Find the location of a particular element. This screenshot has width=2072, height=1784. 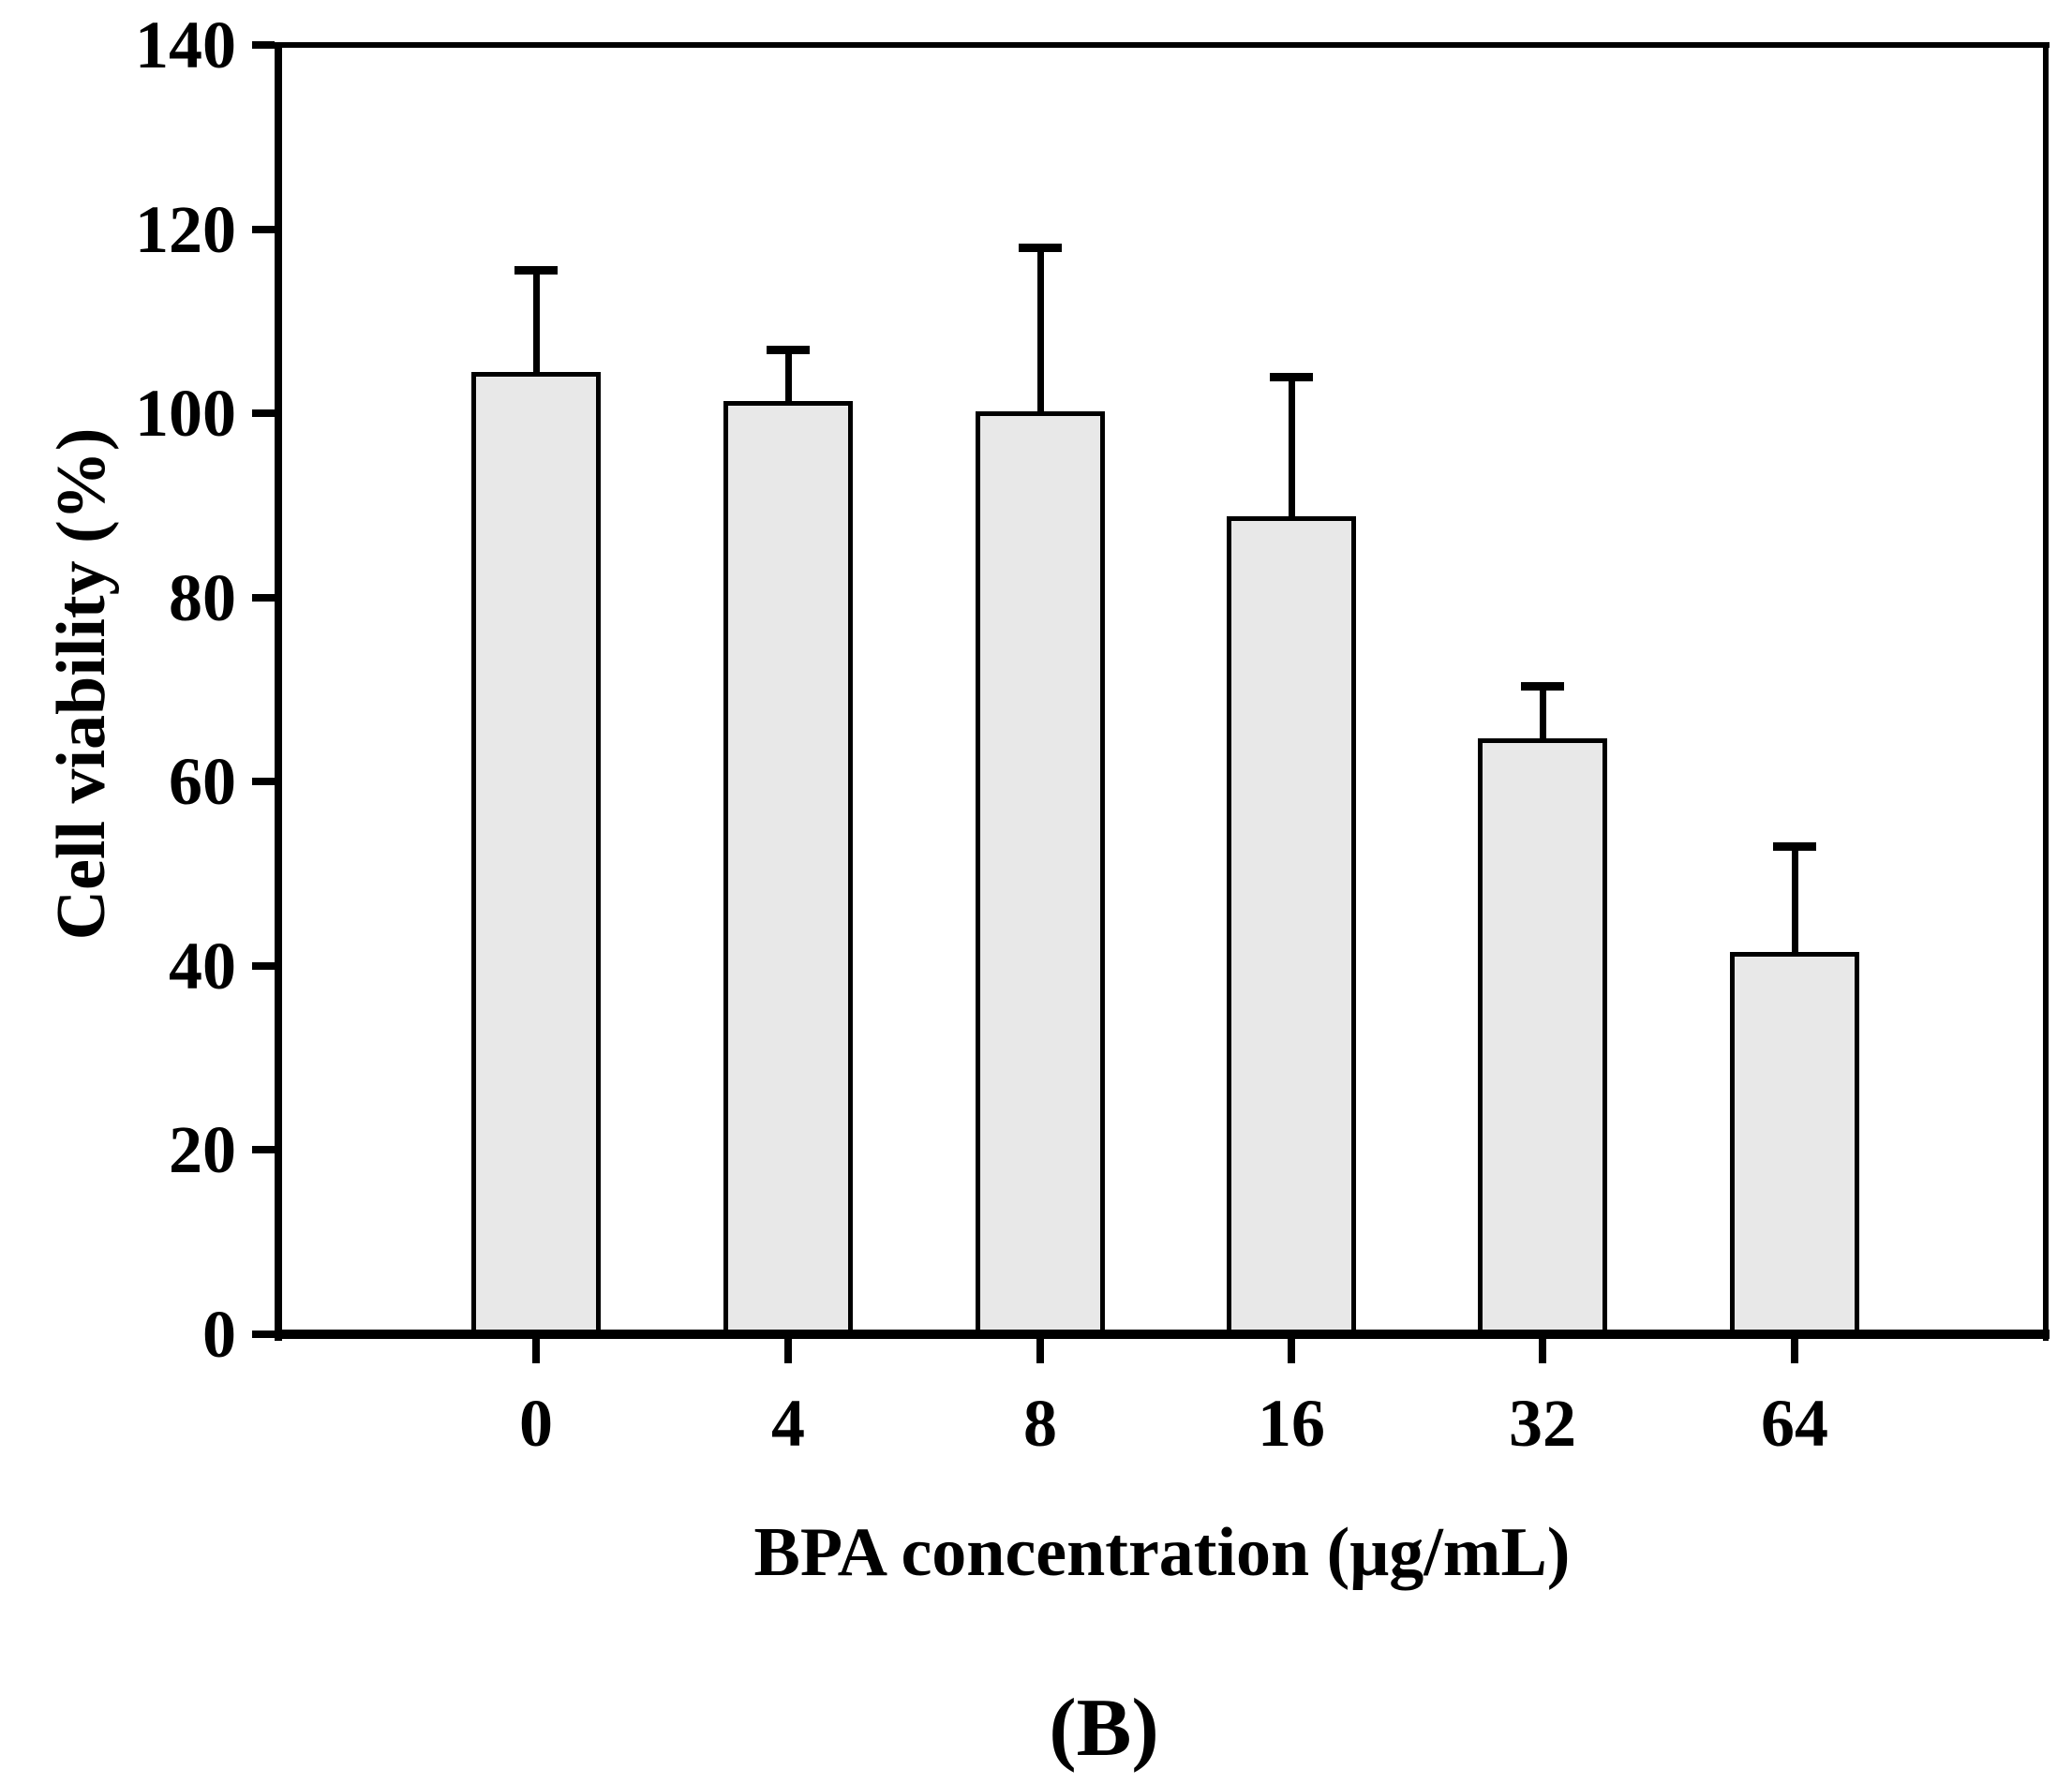

x-tick-label: 8 is located at coordinates (1040, 1423).